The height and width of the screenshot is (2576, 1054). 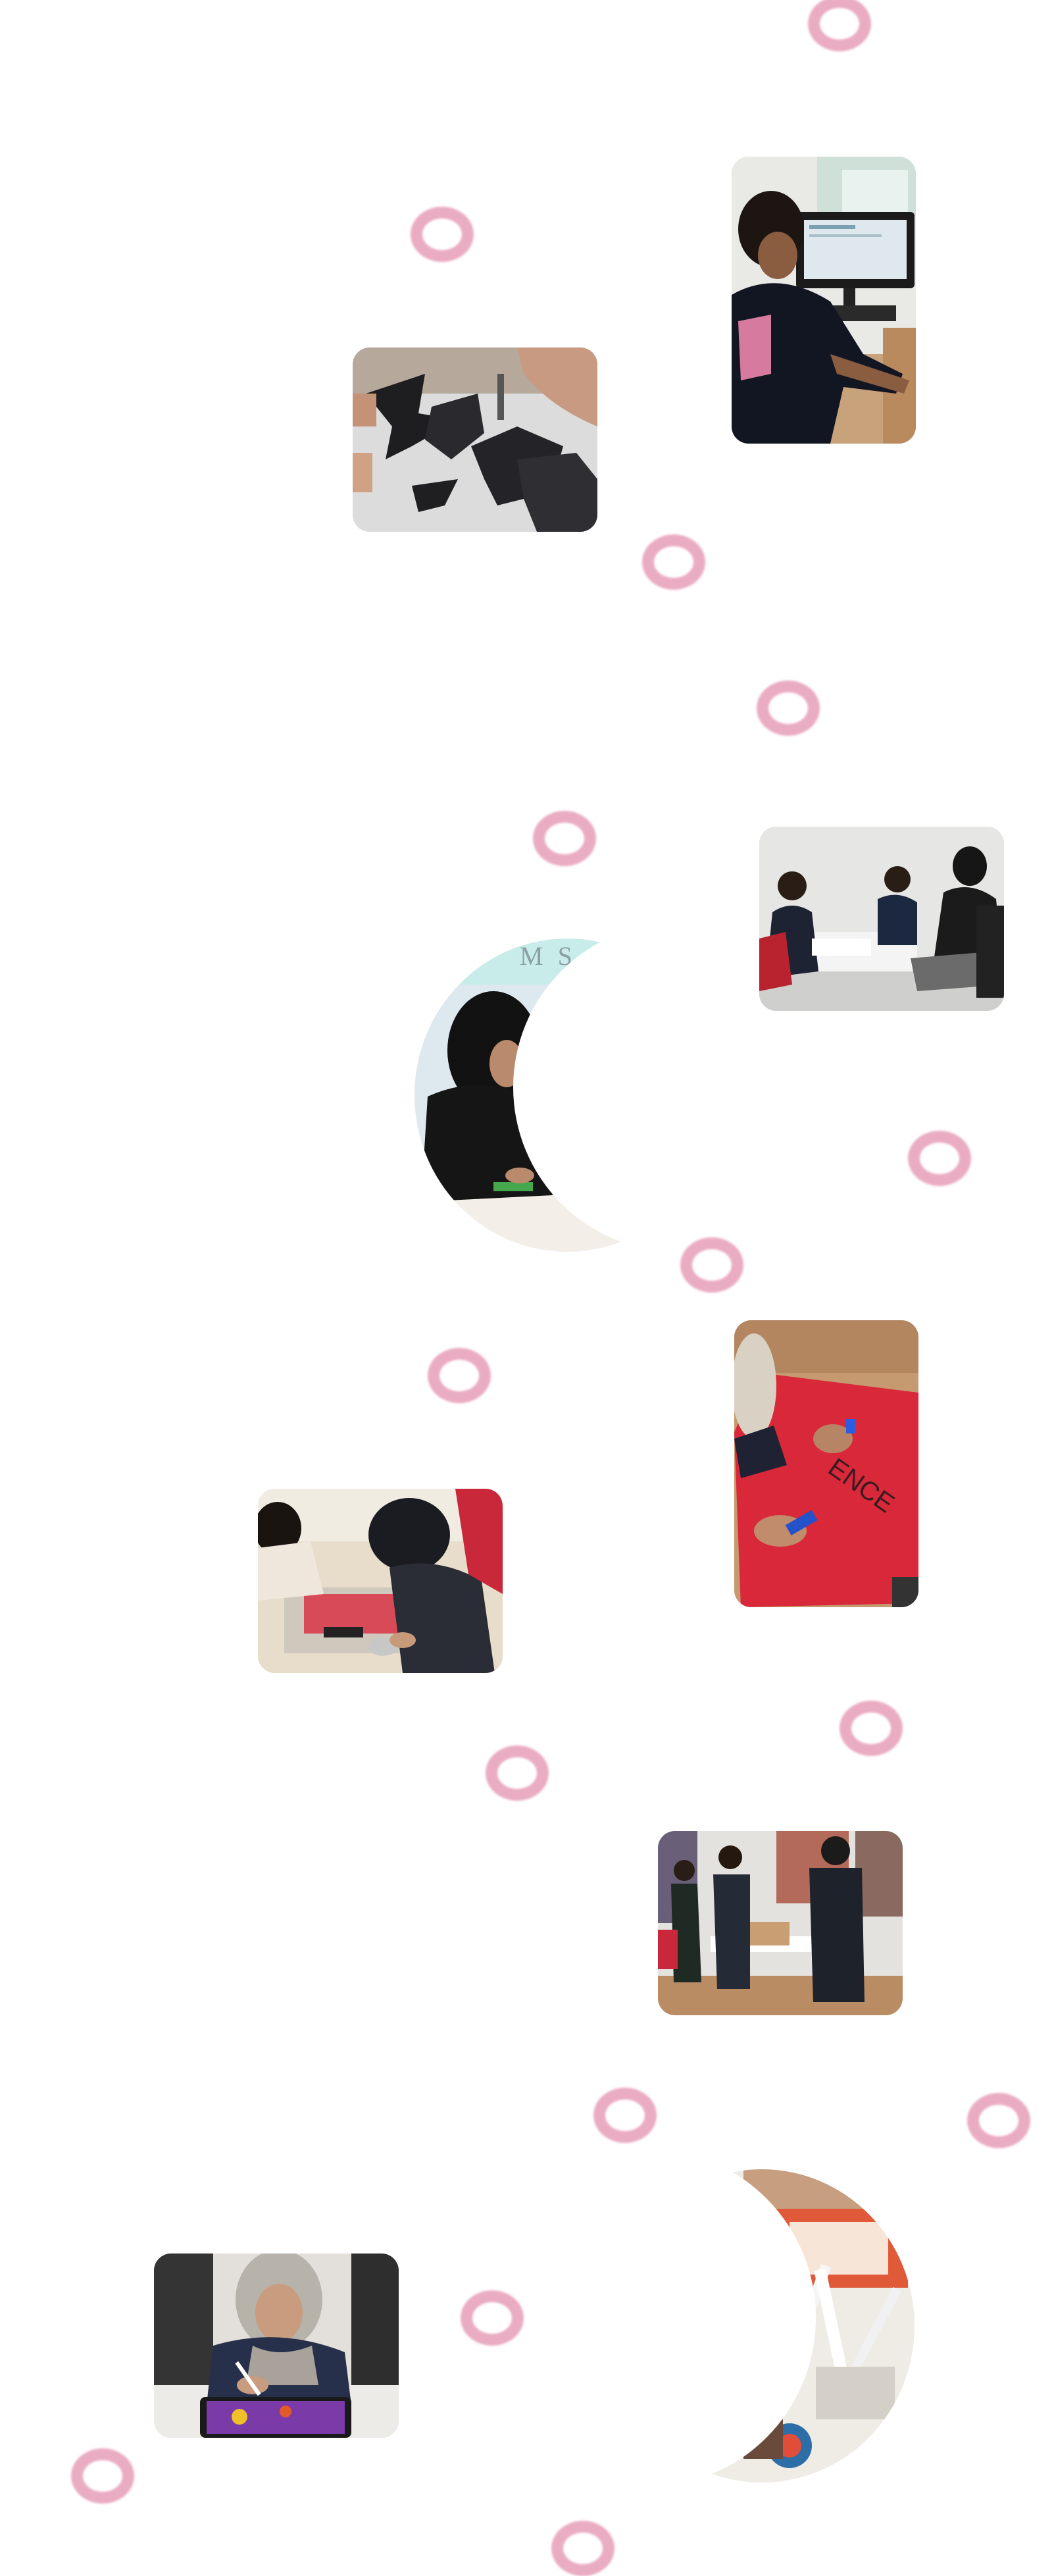 I want to click on table-craft-photo, so click(x=381, y=1581).